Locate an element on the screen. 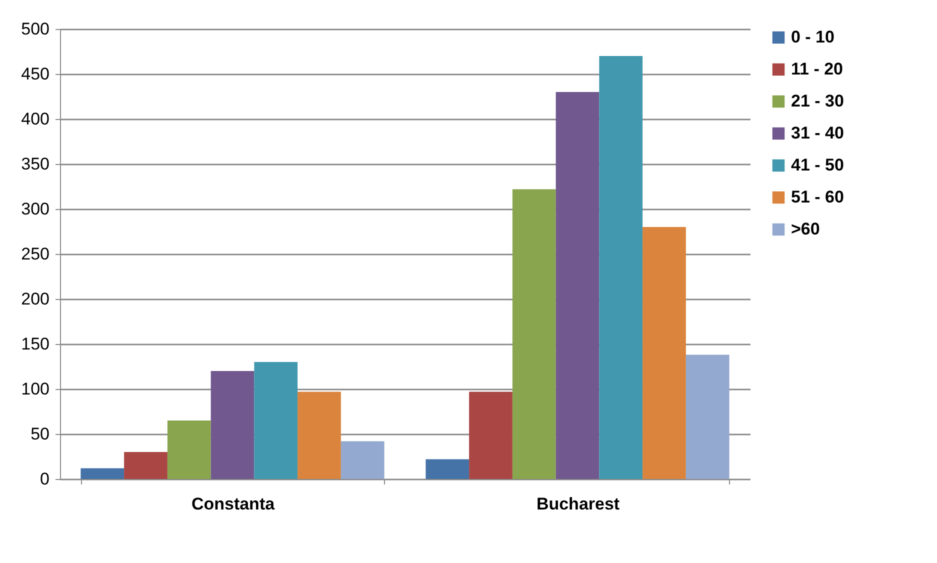 This screenshot has width=937, height=563. y-tick-label: 50 is located at coordinates (40, 434).